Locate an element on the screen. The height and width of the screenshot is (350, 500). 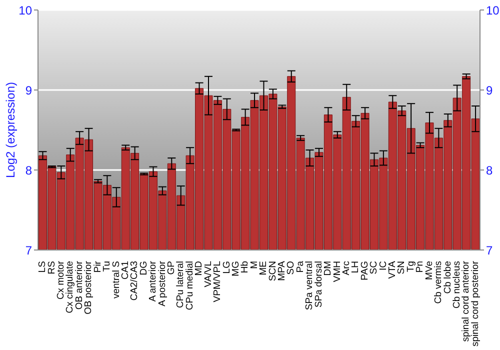
x-tick-label: SO is located at coordinates (291, 268).